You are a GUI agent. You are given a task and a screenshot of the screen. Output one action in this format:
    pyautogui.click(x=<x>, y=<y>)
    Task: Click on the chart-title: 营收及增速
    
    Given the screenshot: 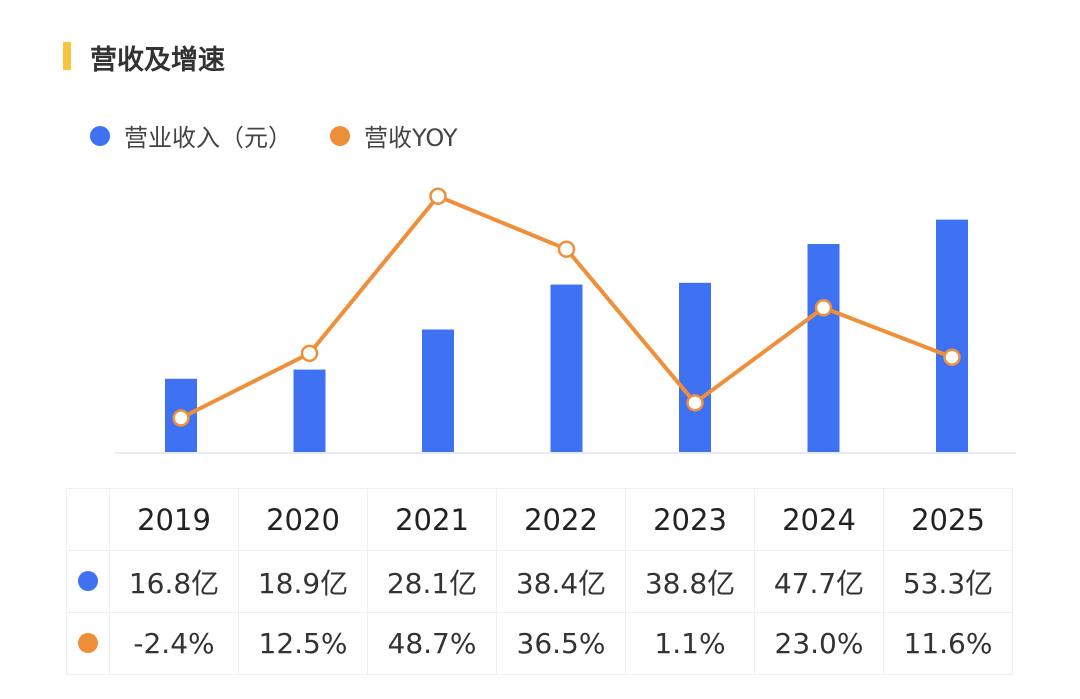 What is the action you would take?
    pyautogui.click(x=157, y=60)
    